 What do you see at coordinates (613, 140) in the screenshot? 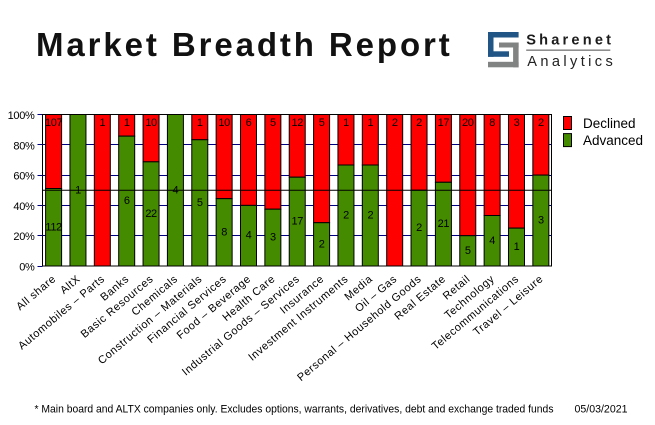
I see `svg-text: Advanced` at bounding box center [613, 140].